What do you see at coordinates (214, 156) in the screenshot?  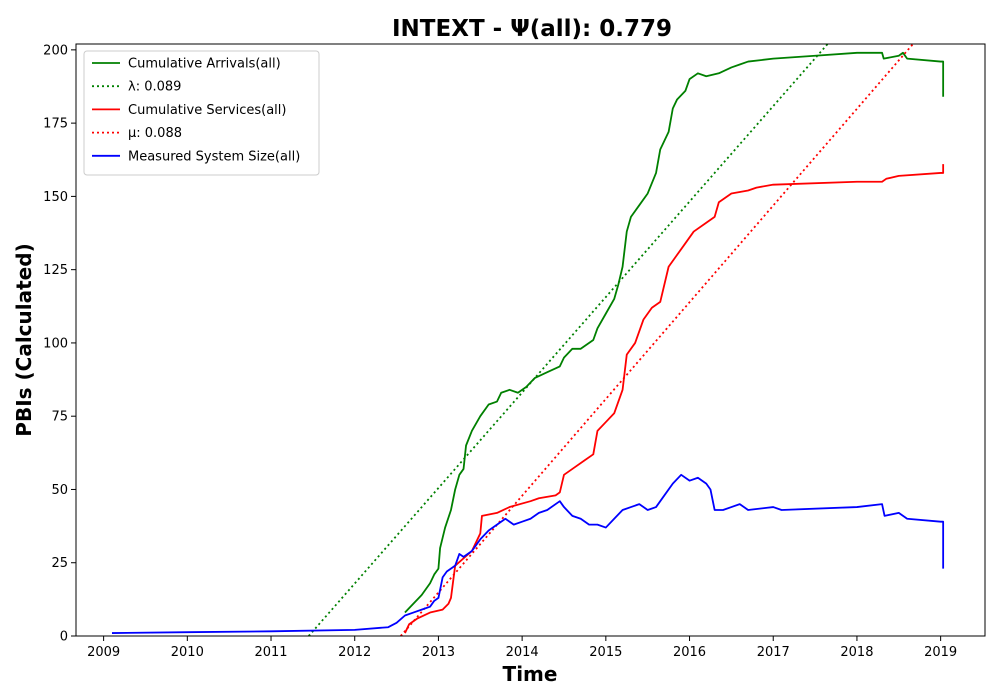 I see `legend-label-5: Measured System Size(all)` at bounding box center [214, 156].